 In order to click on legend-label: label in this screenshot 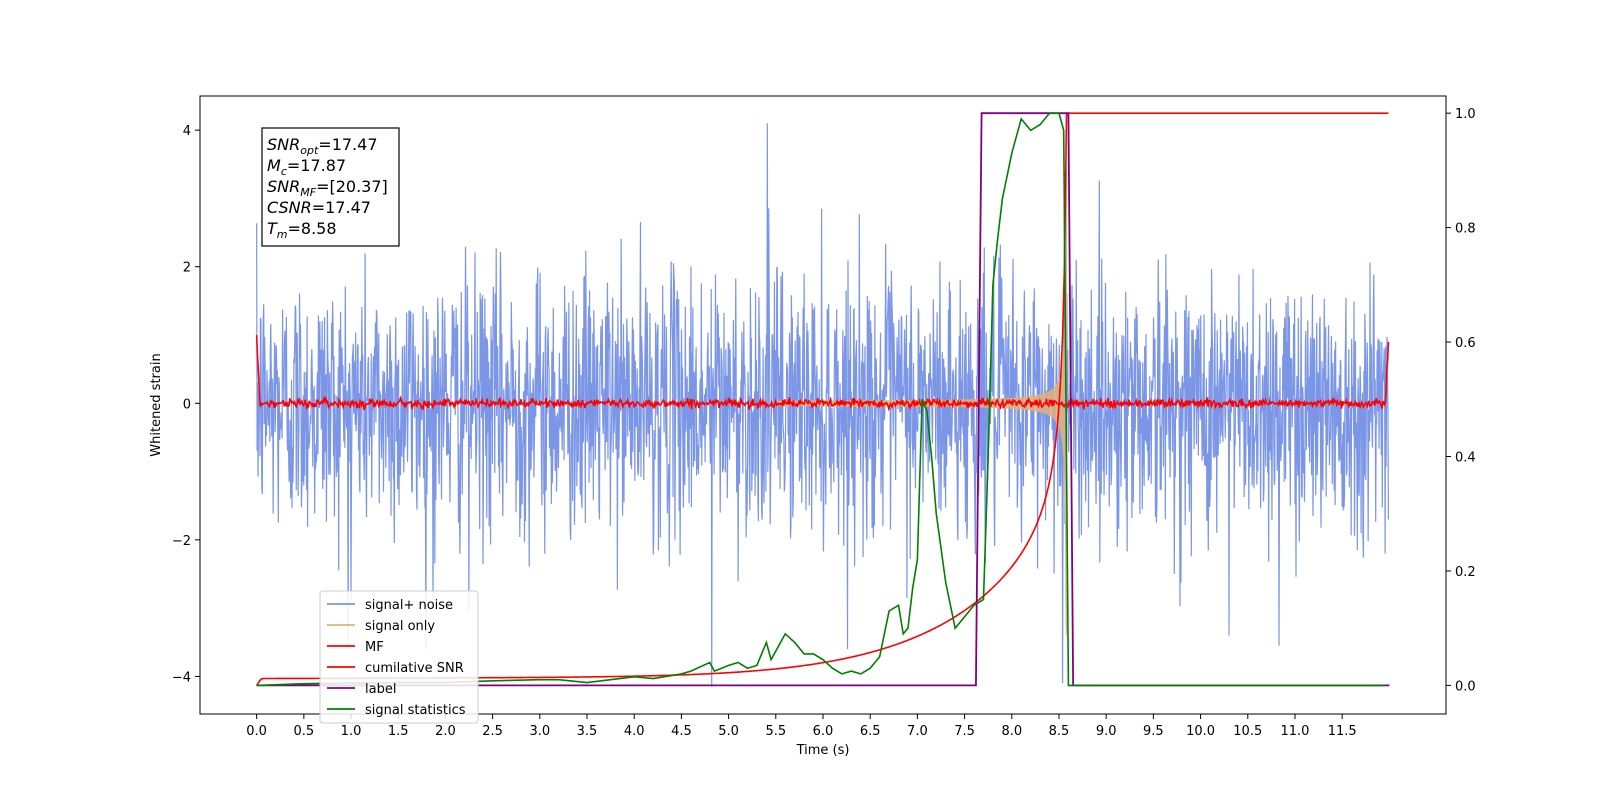, I will do `click(380, 689)`.